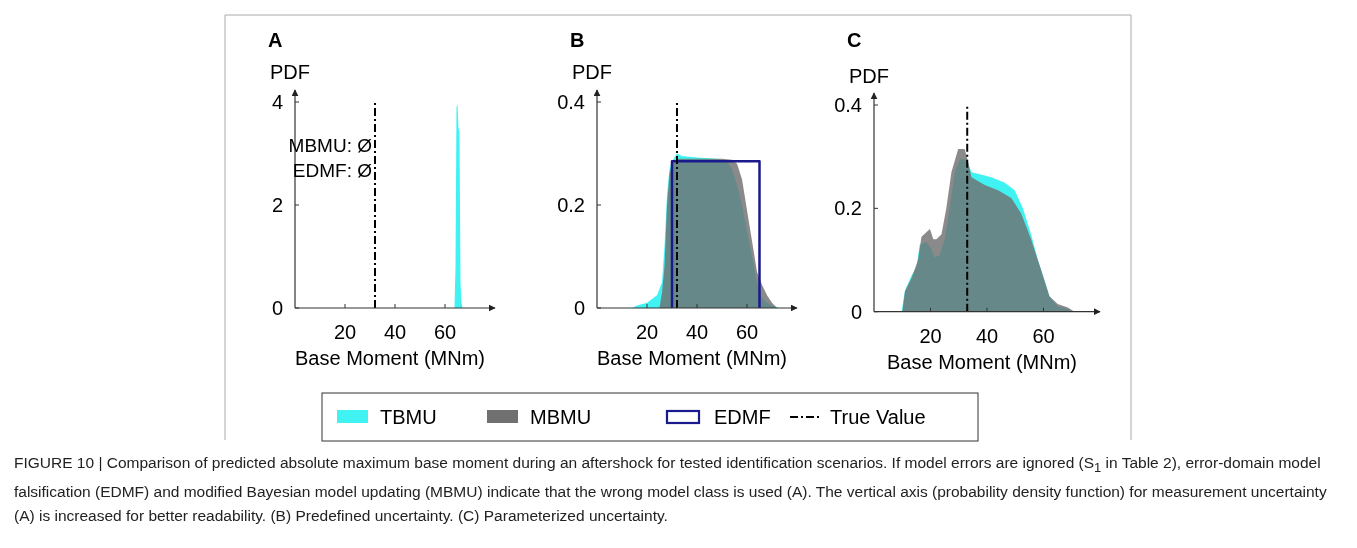 Image resolution: width=1357 pixels, height=548 pixels. What do you see at coordinates (878, 417) in the screenshot?
I see `legend-label: True Value` at bounding box center [878, 417].